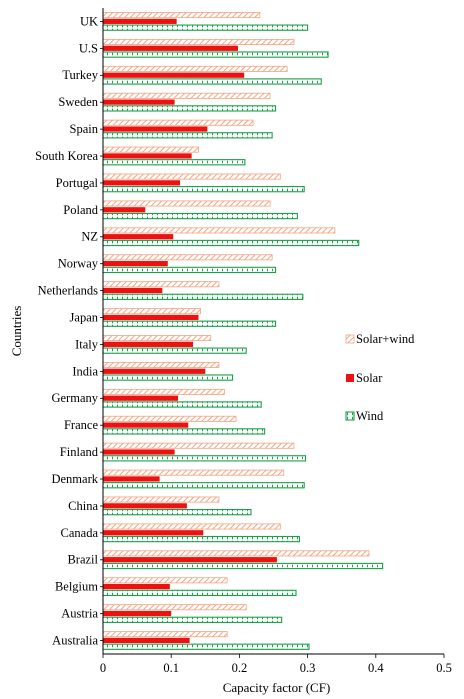  What do you see at coordinates (74, 479) in the screenshot?
I see `category-label: Denmark` at bounding box center [74, 479].